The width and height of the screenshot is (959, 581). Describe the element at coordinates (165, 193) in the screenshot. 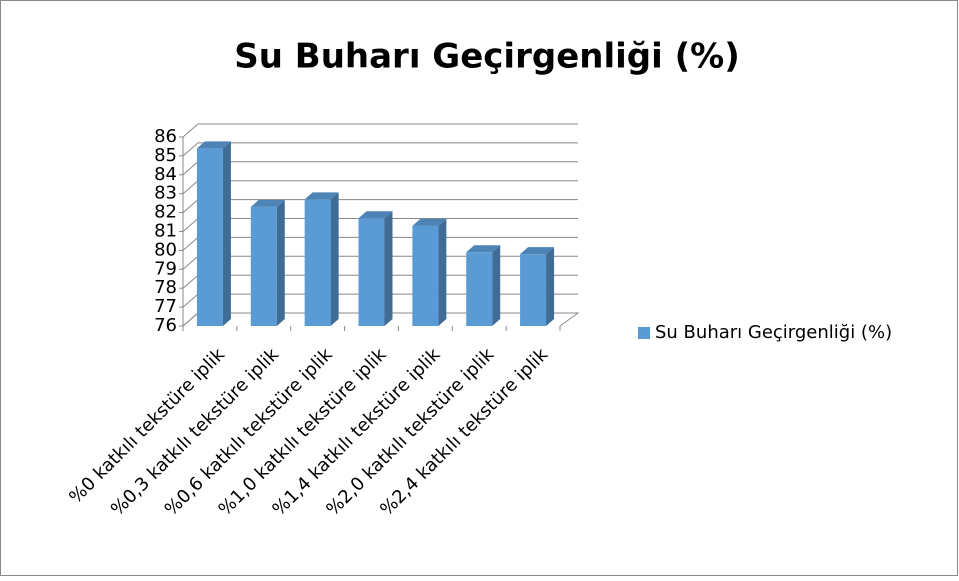

I see `y-tick-label: 83` at that location.